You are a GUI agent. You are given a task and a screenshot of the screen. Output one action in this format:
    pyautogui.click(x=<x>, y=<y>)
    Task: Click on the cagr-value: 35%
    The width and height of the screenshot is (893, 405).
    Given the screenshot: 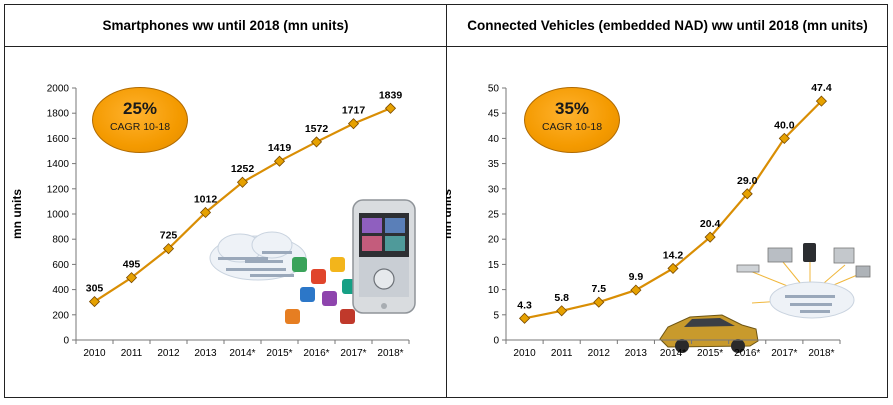 What is the action you would take?
    pyautogui.click(x=572, y=108)
    